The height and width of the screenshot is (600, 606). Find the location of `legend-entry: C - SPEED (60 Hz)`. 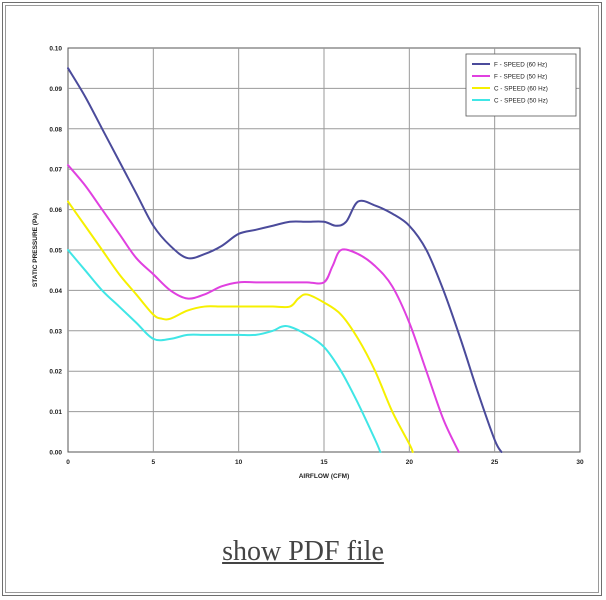

legend-entry: C - SPEED (60 Hz) is located at coordinates (521, 89).